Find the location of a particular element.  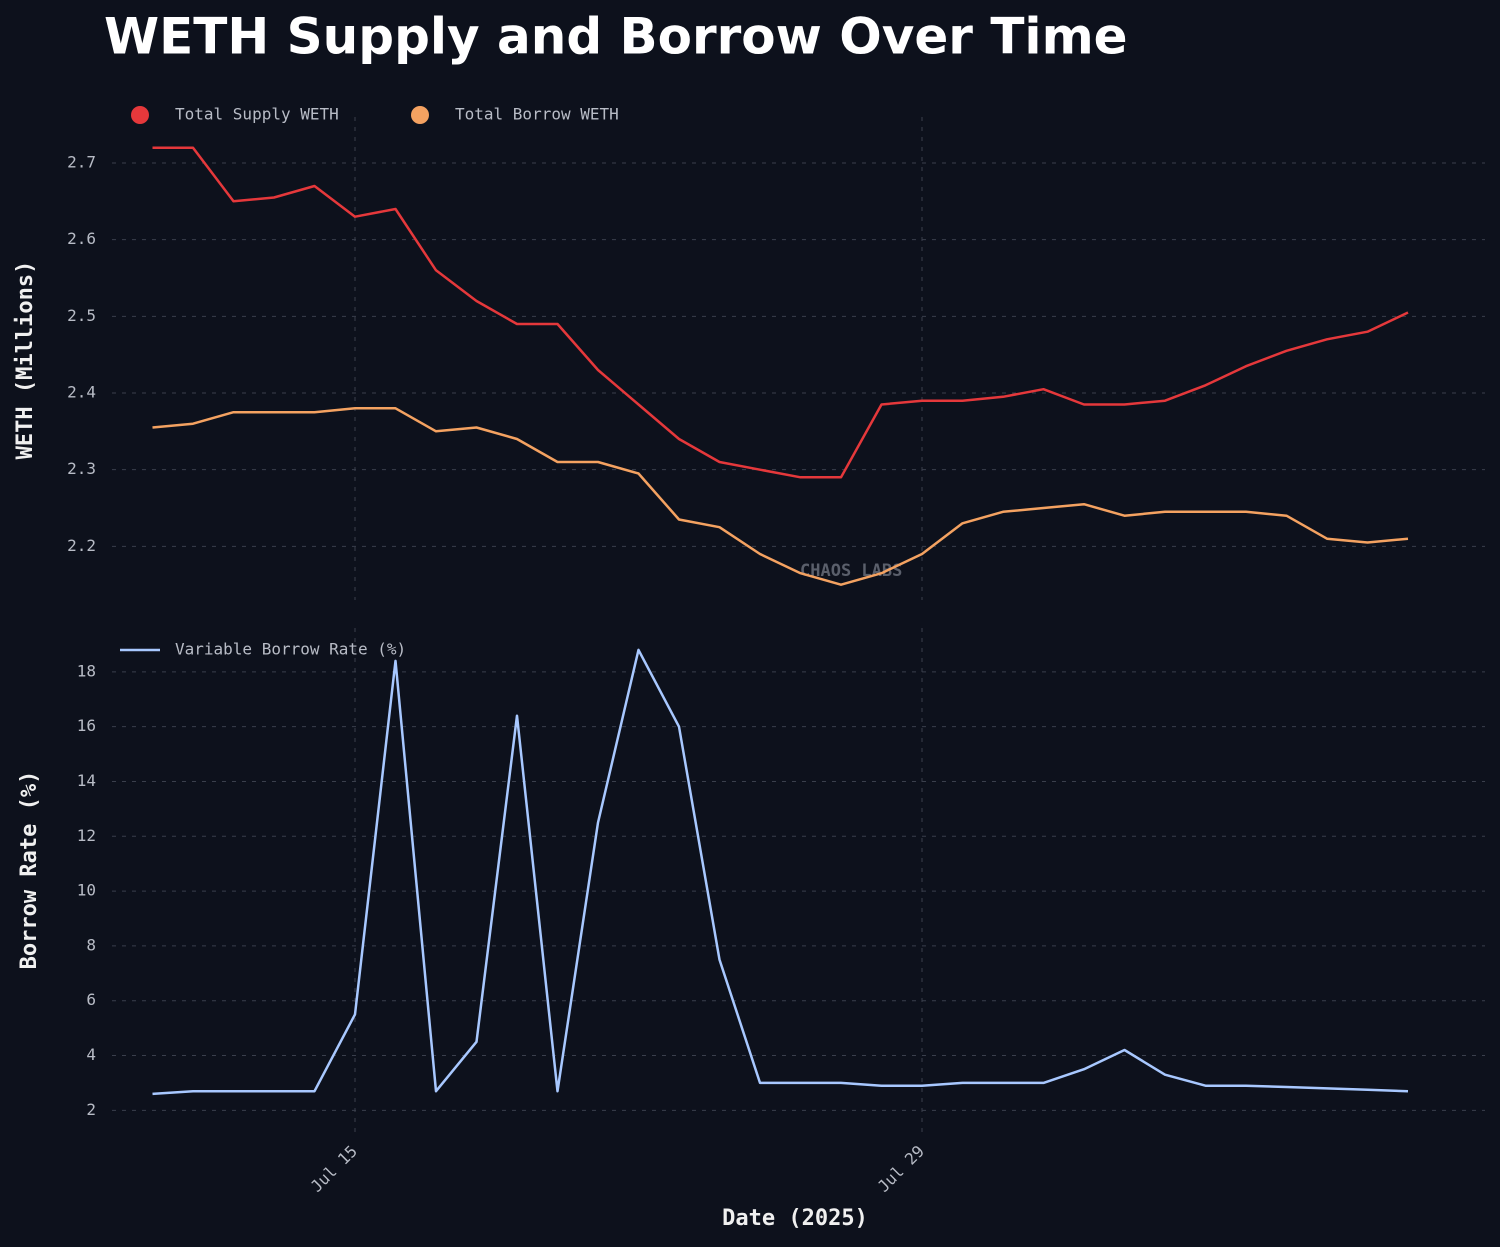

y-tick-label: 2.3 is located at coordinates (81, 468).